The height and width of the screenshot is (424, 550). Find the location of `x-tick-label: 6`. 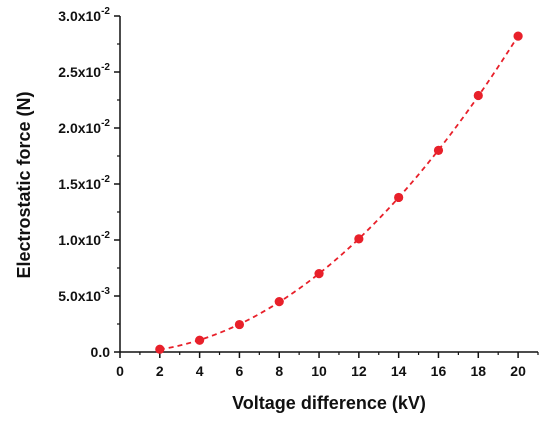

x-tick-label: 6 is located at coordinates (240, 371).